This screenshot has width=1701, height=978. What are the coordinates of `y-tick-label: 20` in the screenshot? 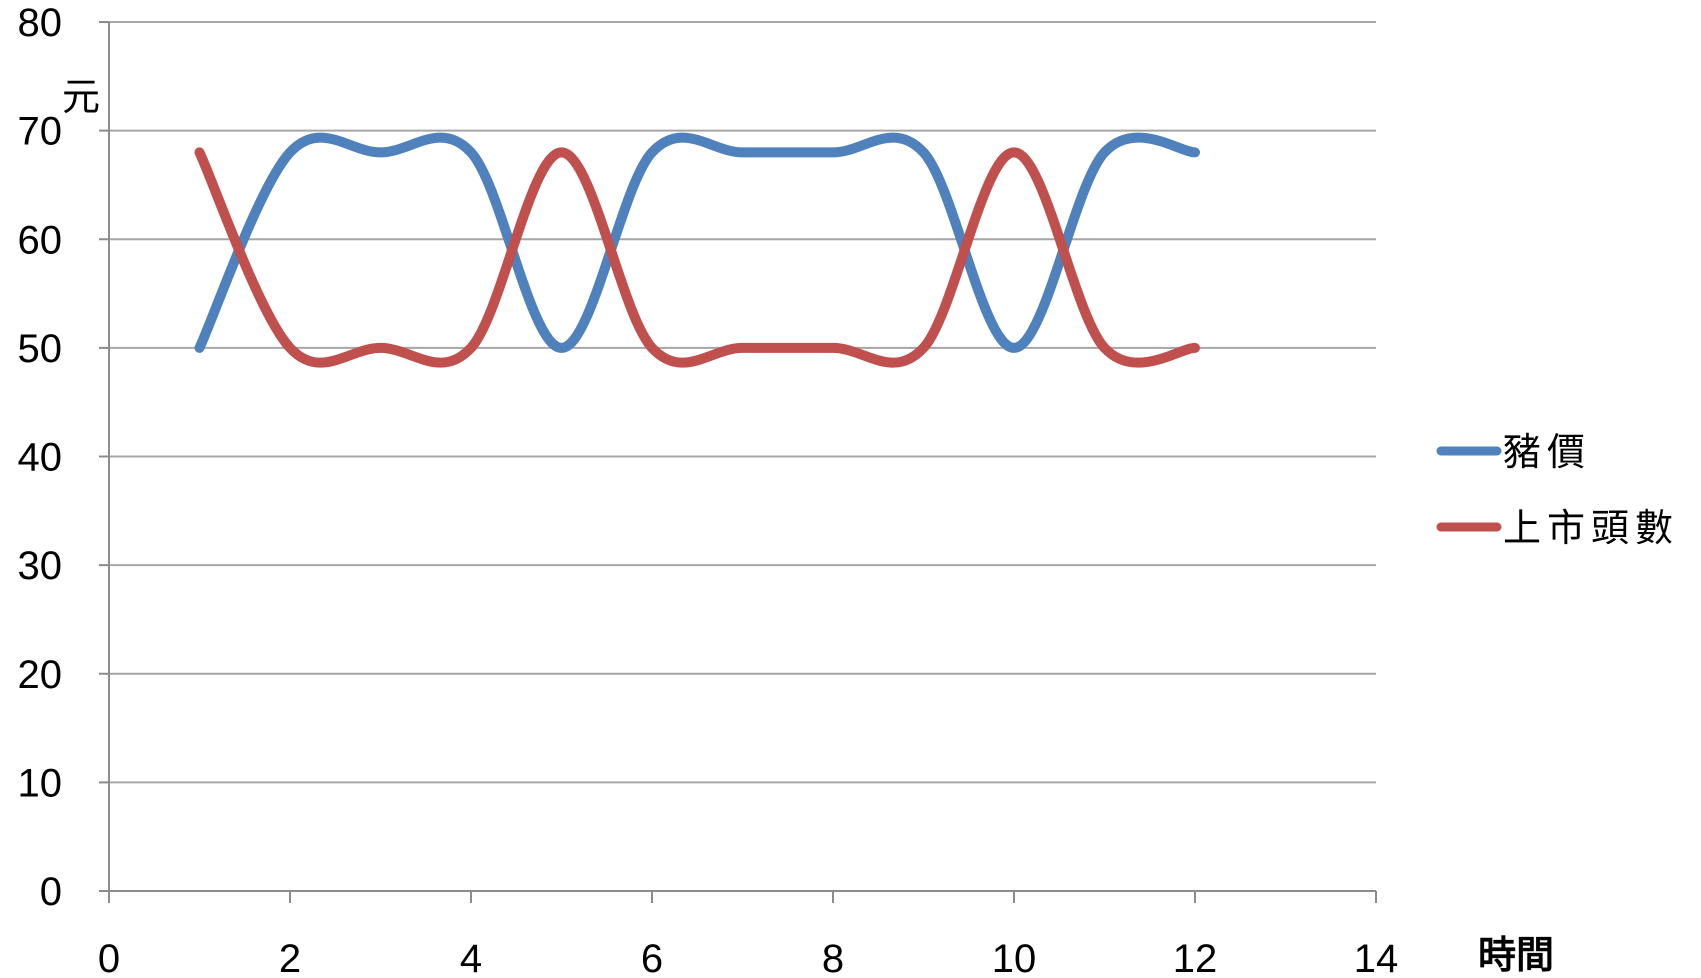 It's located at (40, 675).